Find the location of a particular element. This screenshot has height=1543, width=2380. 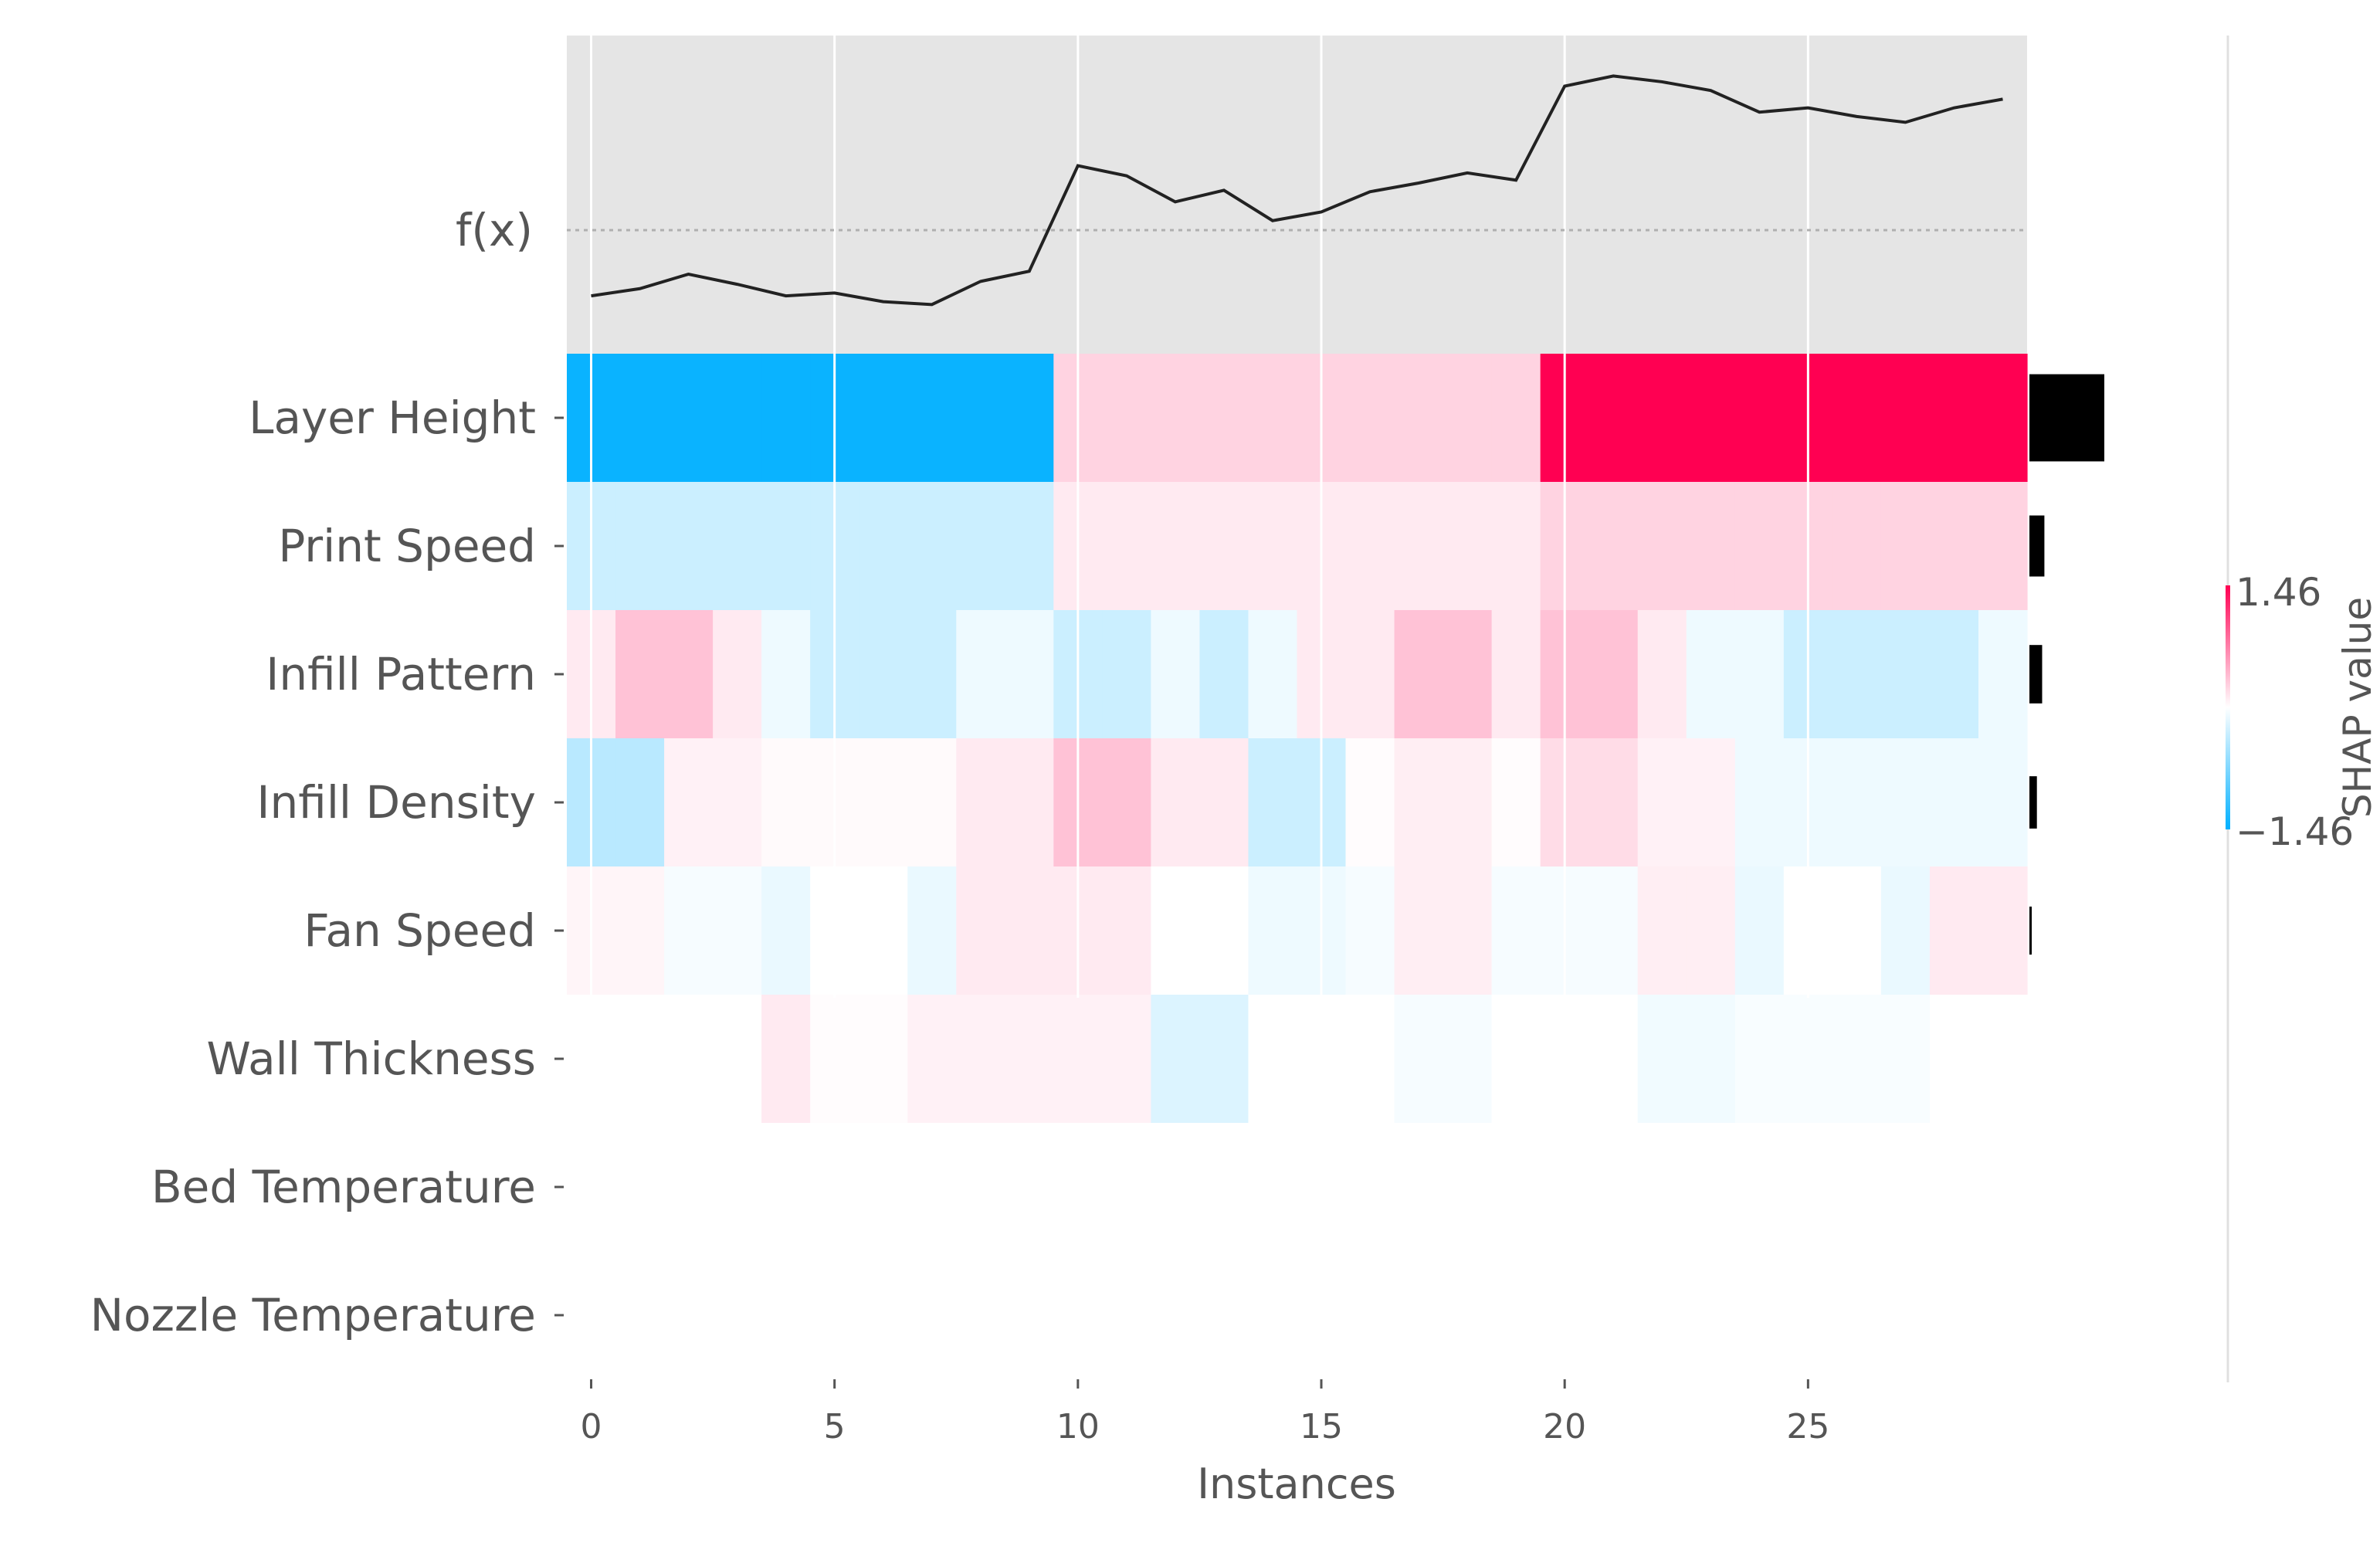

feature-label: Nozzle Temperature is located at coordinates (313, 1315).